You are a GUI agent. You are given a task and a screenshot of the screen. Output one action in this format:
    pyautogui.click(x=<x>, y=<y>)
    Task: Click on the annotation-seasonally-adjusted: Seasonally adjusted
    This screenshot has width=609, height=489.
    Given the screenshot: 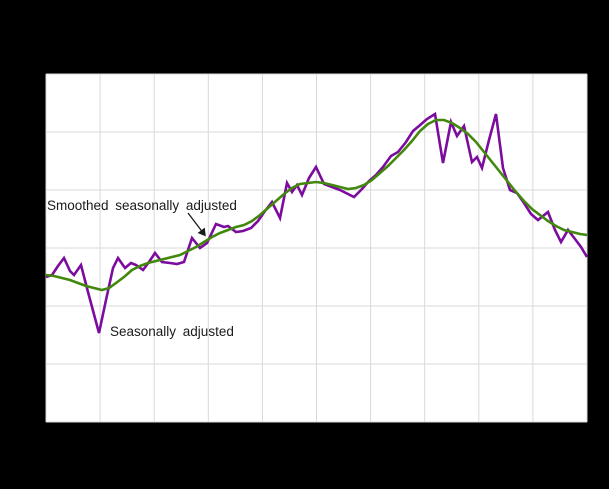 What is the action you would take?
    pyautogui.click(x=172, y=331)
    